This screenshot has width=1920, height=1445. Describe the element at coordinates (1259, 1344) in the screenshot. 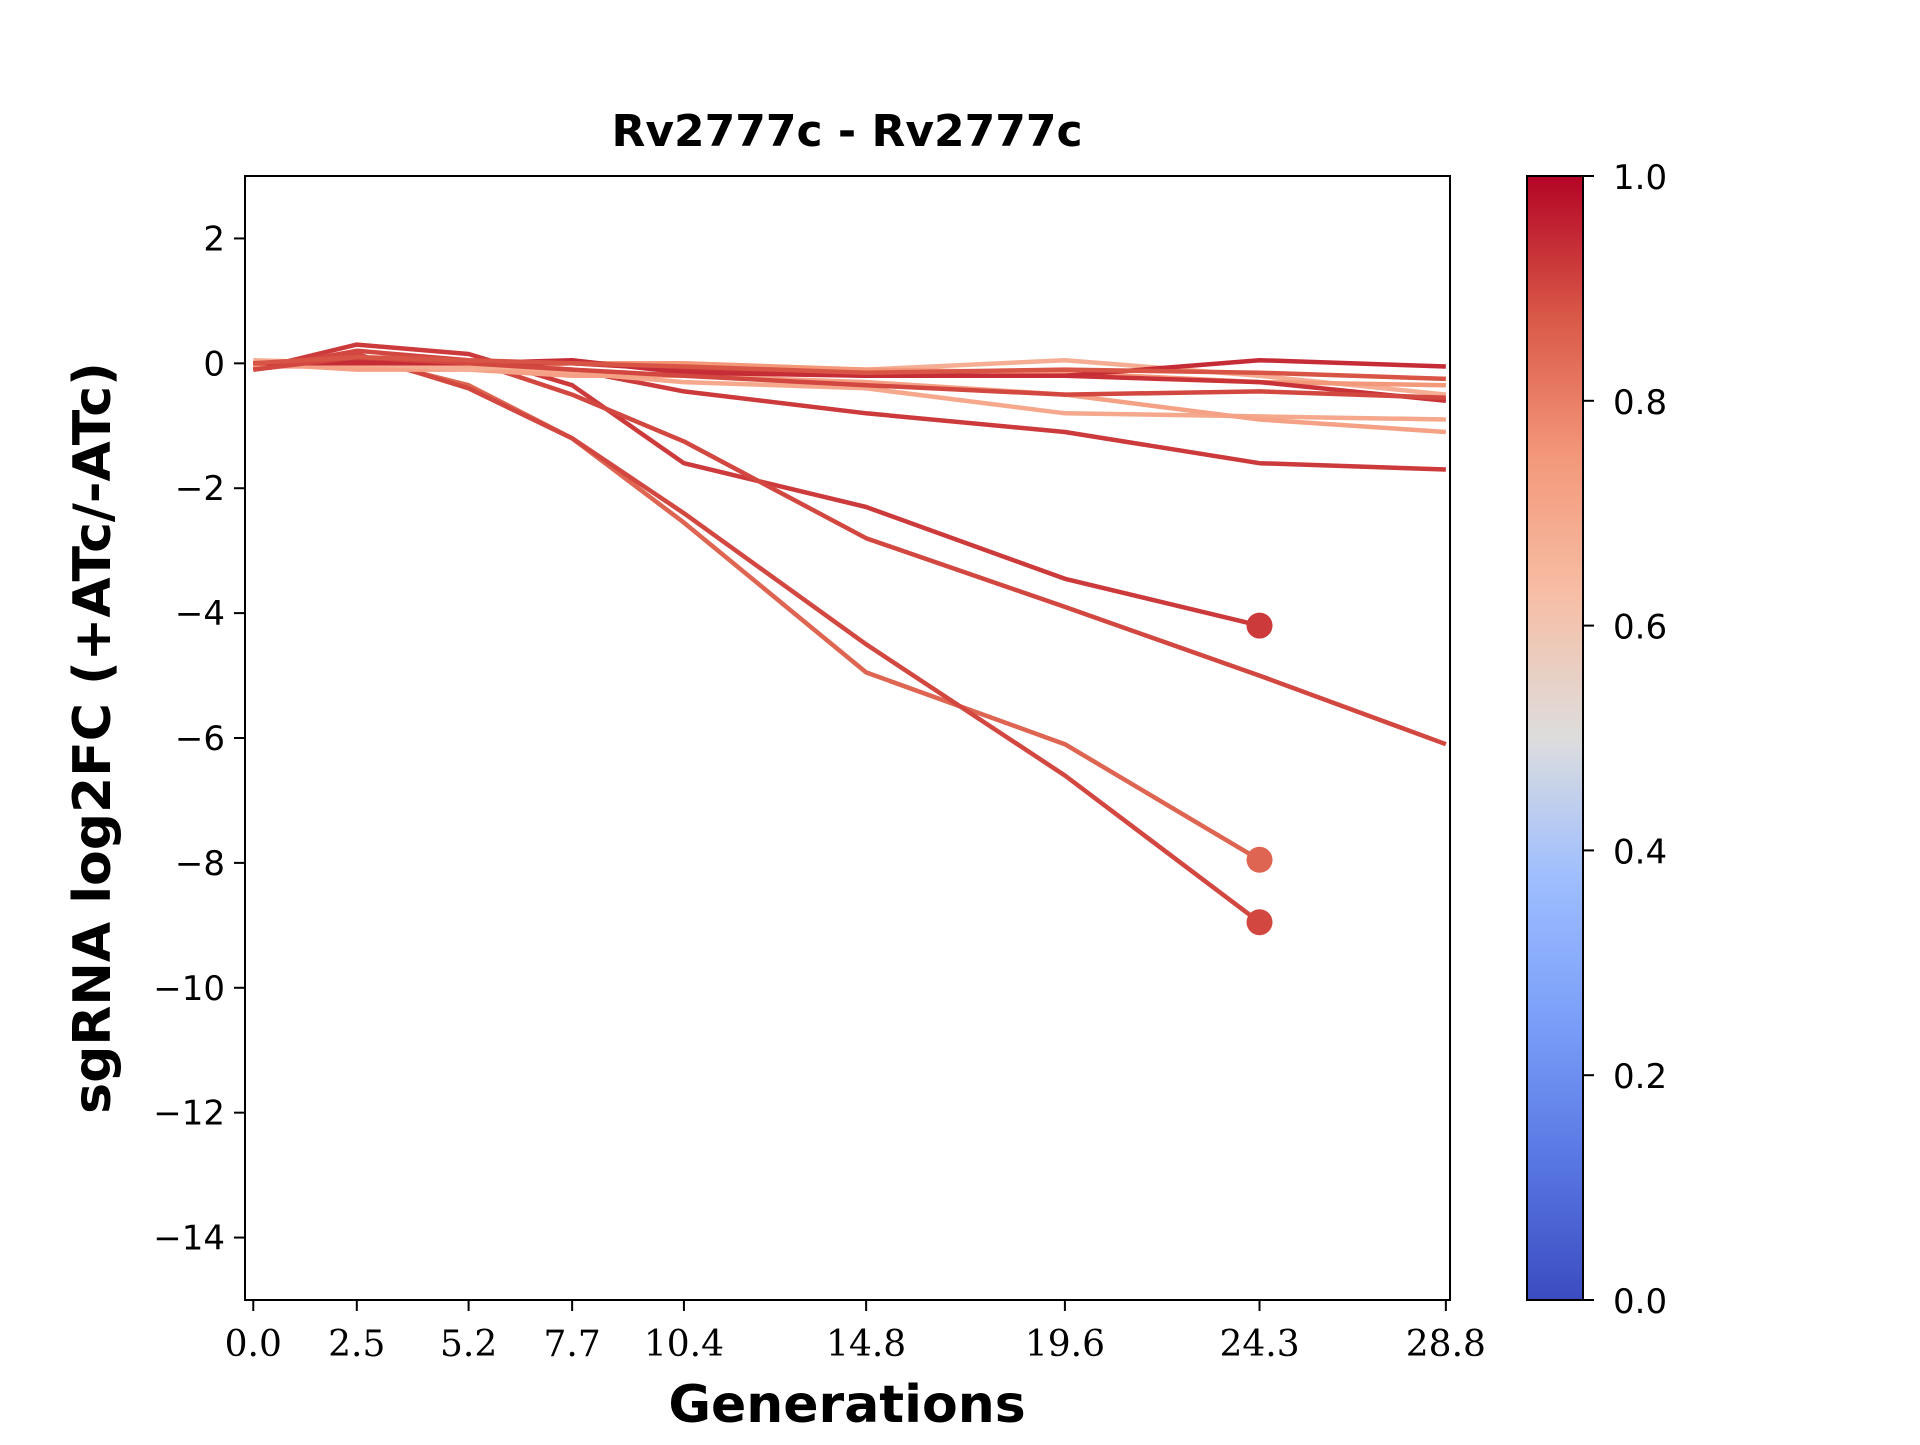

I see `x-tick-label: 24.3` at that location.